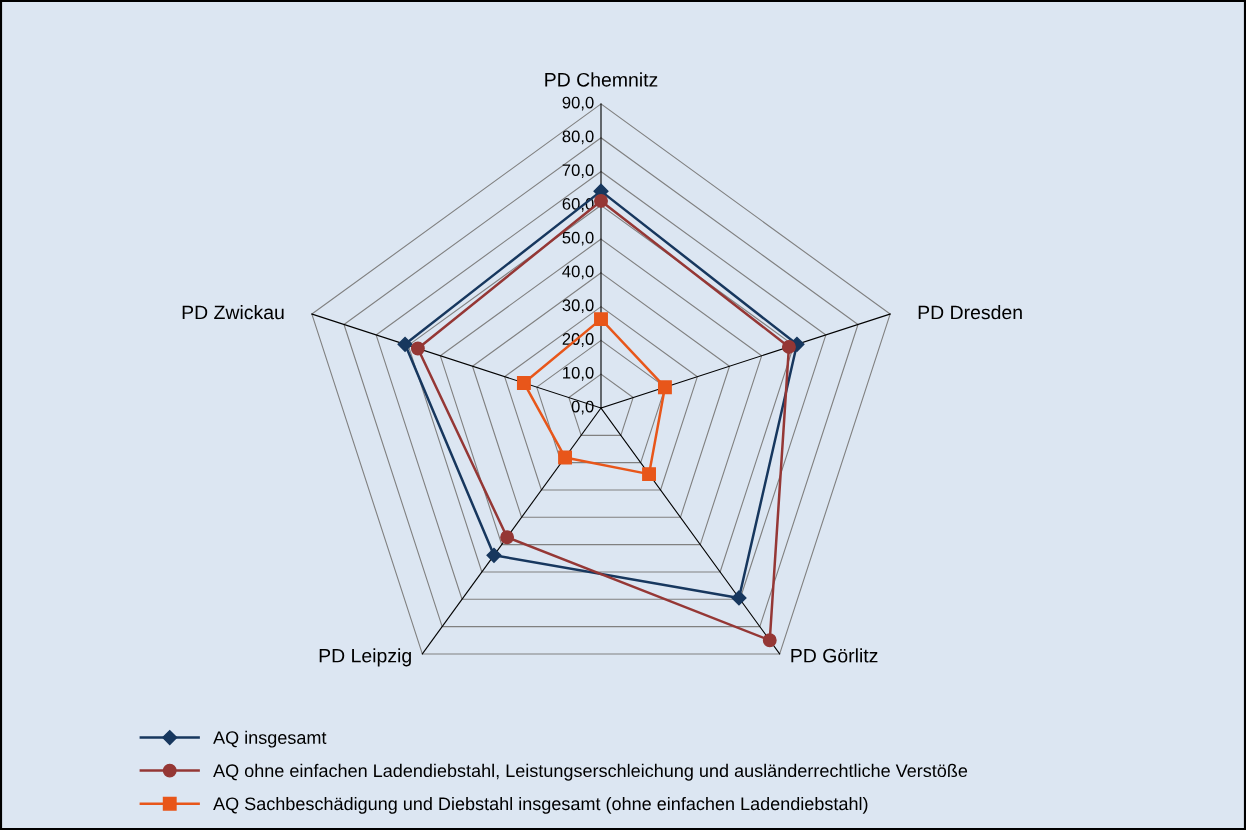 The image size is (1246, 830). I want to click on spoke-label: PD Zwickau, so click(233, 312).